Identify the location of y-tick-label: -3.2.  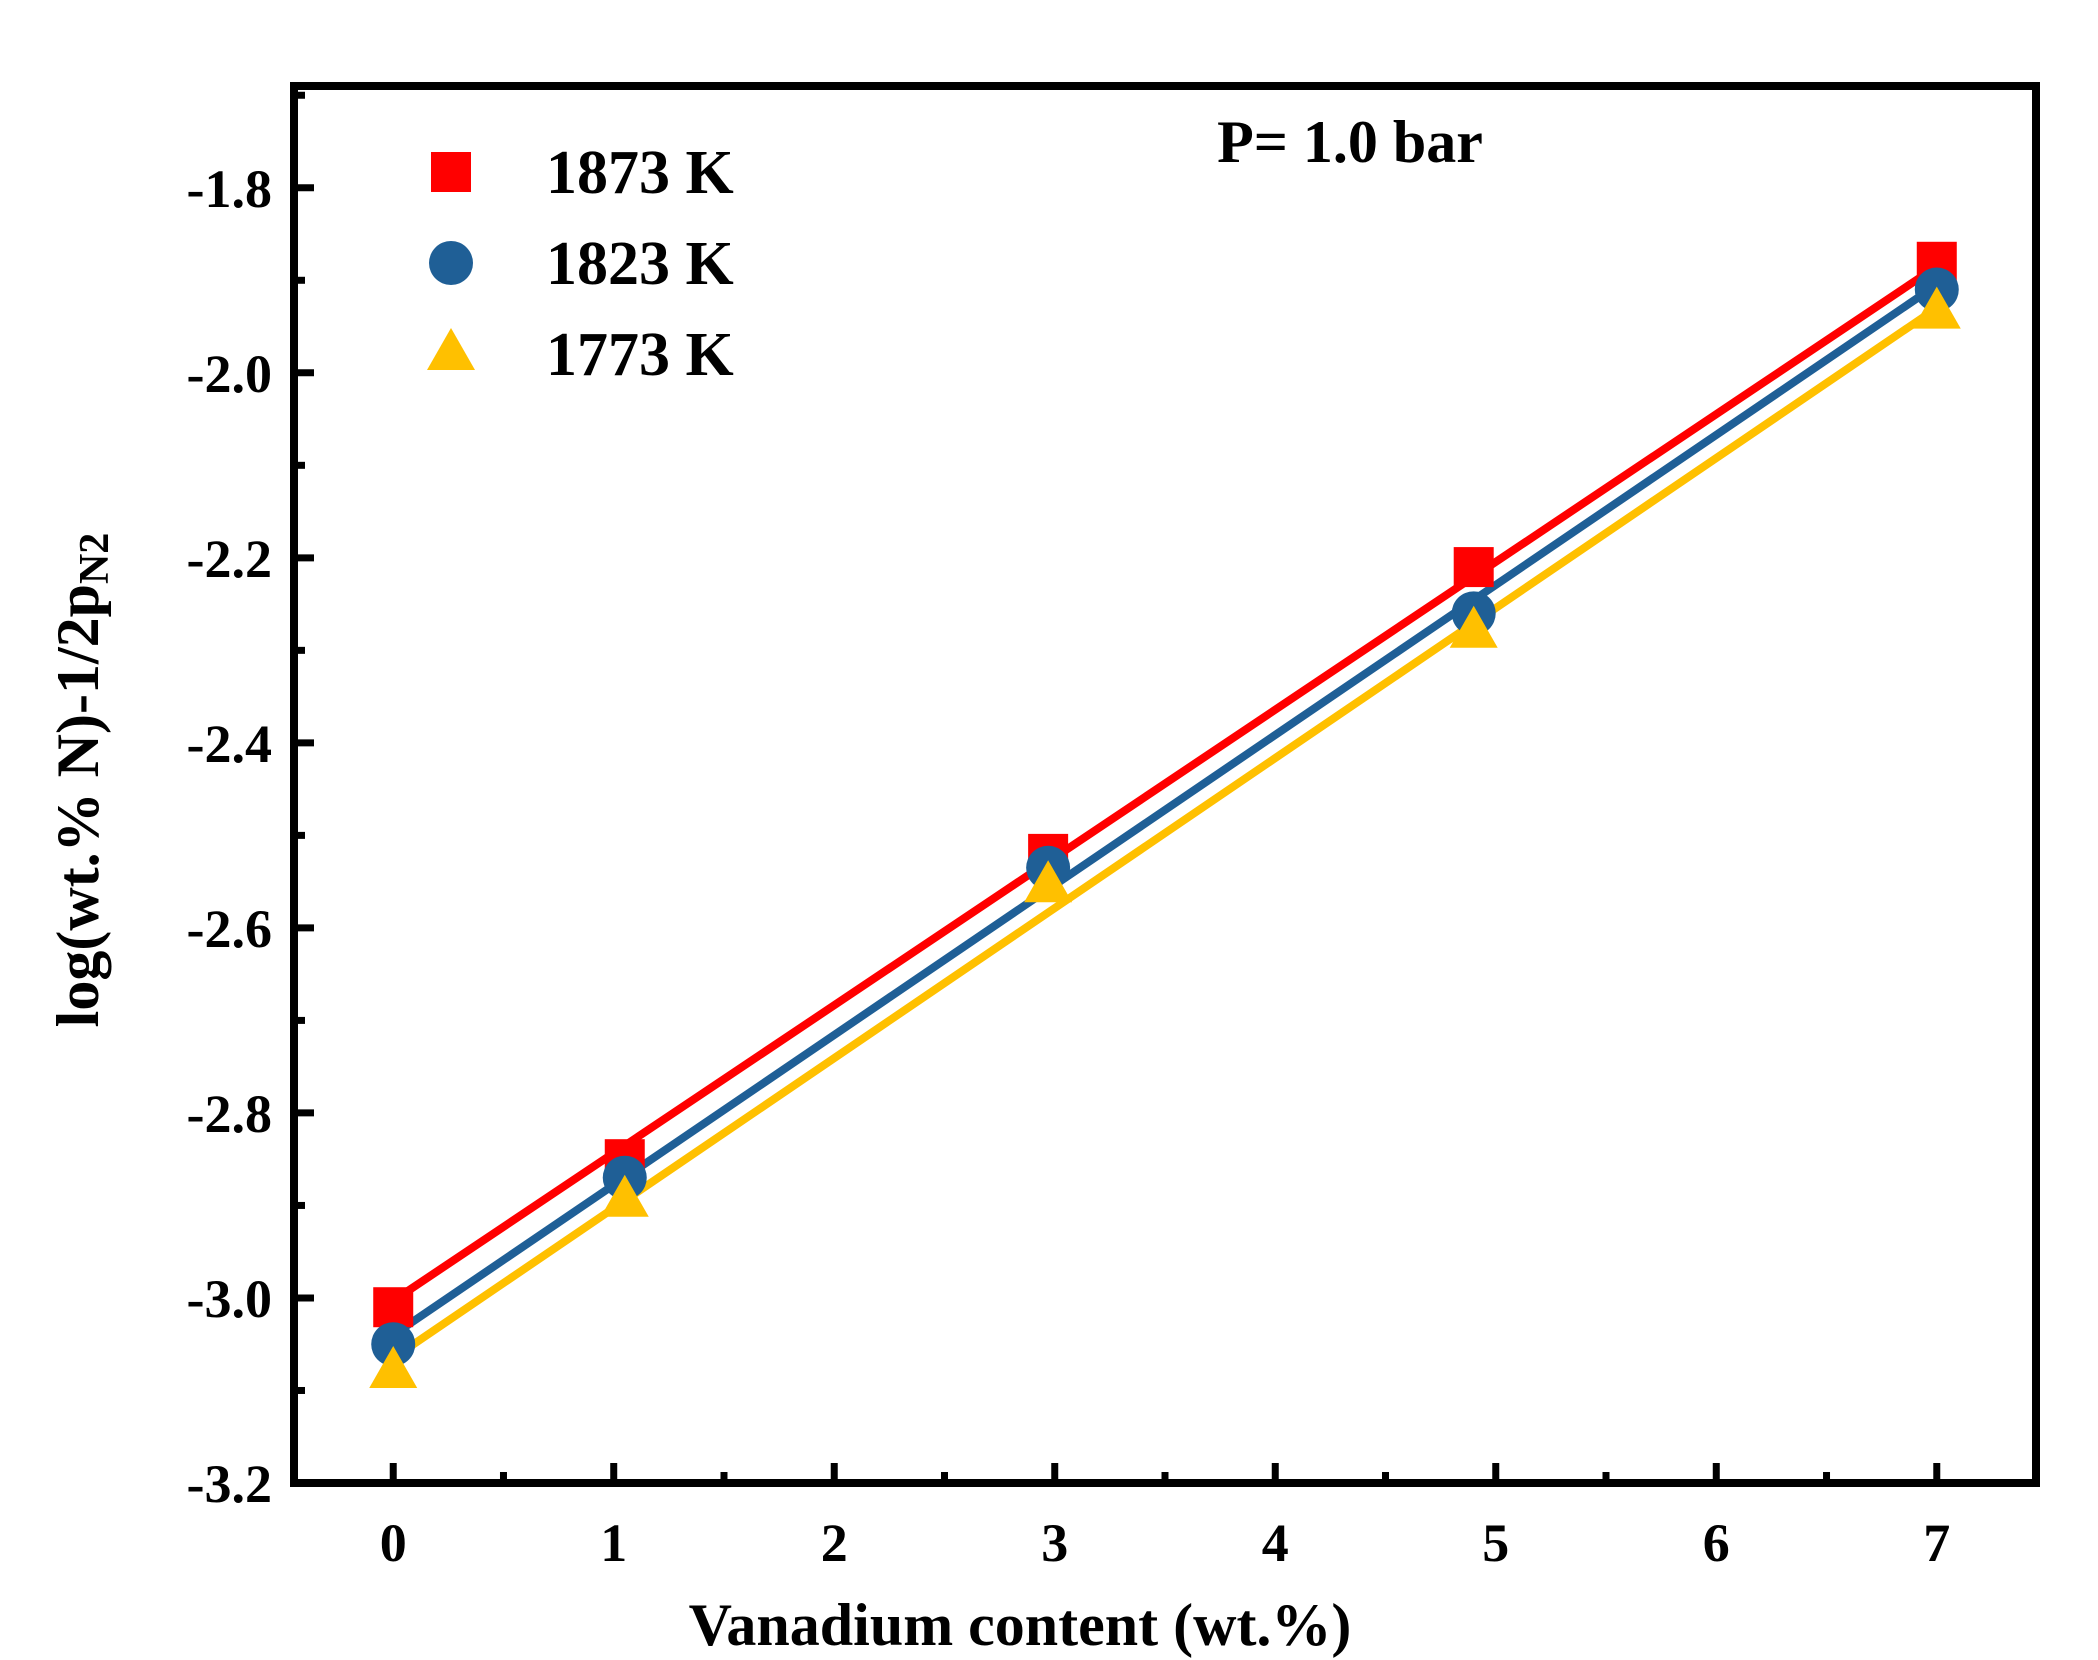
(229, 1484).